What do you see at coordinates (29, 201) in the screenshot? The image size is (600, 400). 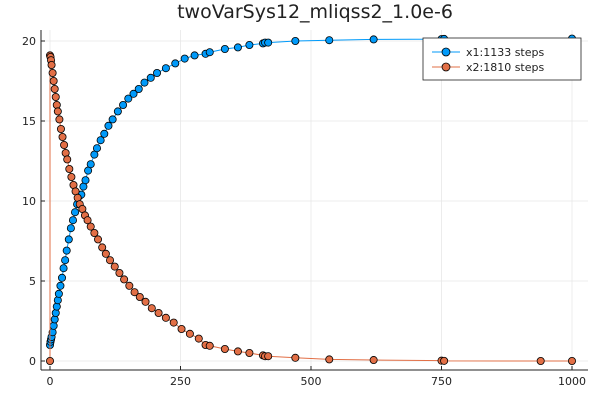 I see `y-tick-label: 10` at bounding box center [29, 201].